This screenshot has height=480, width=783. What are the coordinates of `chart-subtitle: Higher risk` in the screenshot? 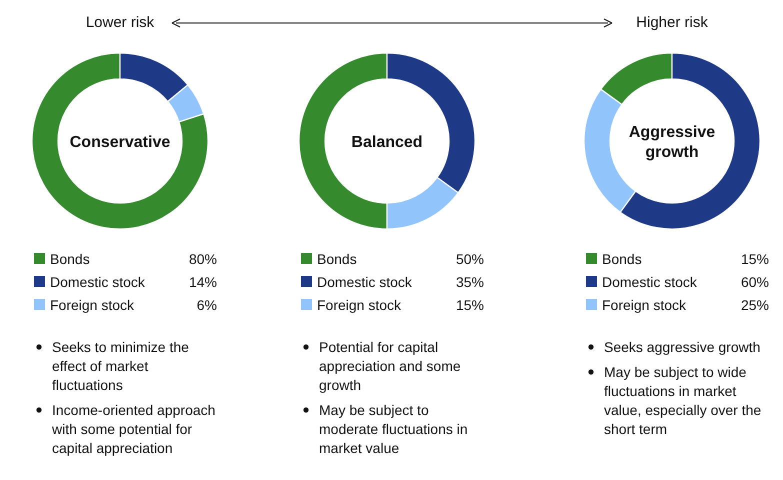 It's located at (672, 22).